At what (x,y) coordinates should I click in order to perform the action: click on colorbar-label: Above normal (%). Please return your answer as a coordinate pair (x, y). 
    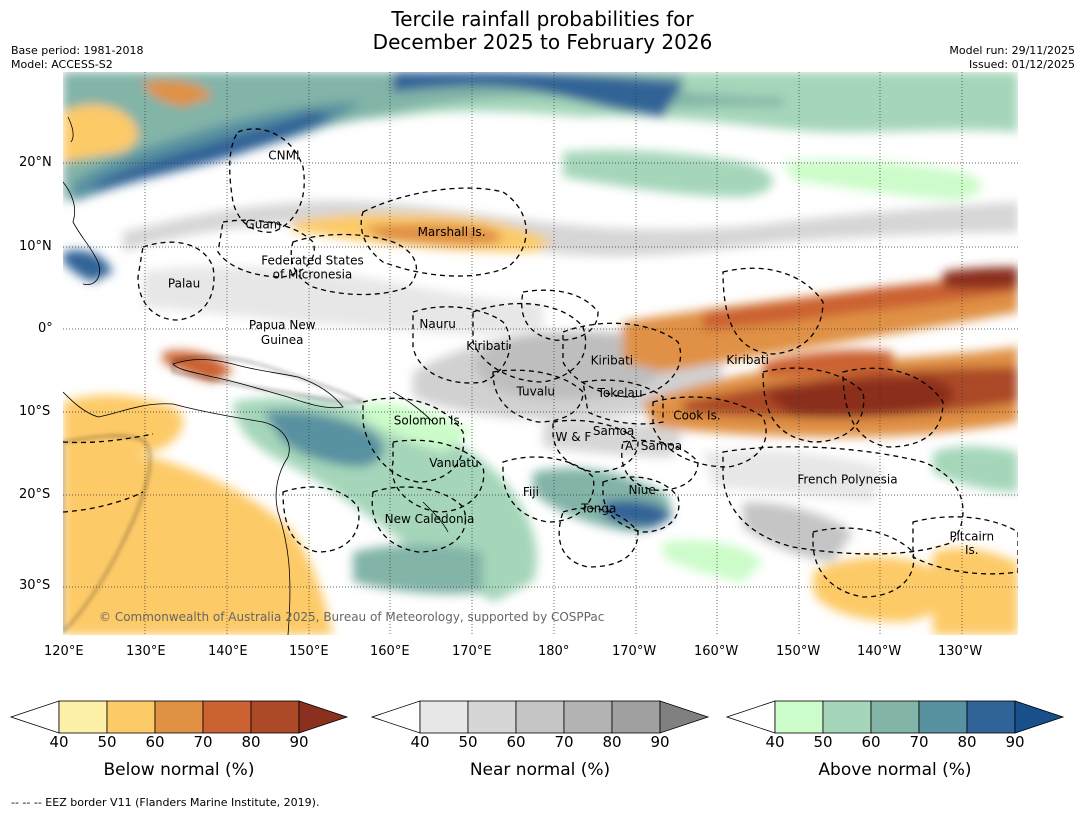
    Looking at the image, I should click on (895, 770).